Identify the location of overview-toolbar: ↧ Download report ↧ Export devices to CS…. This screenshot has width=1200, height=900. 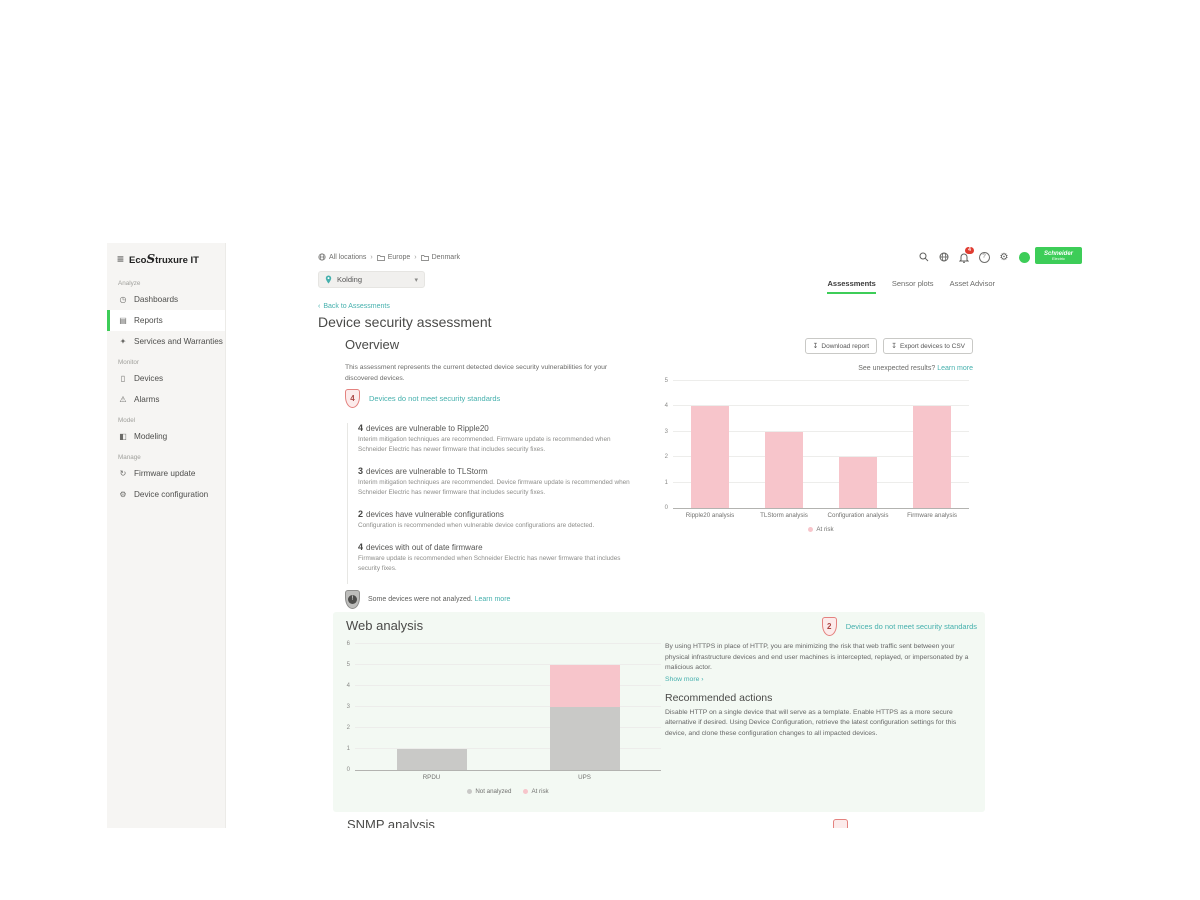
(888, 346).